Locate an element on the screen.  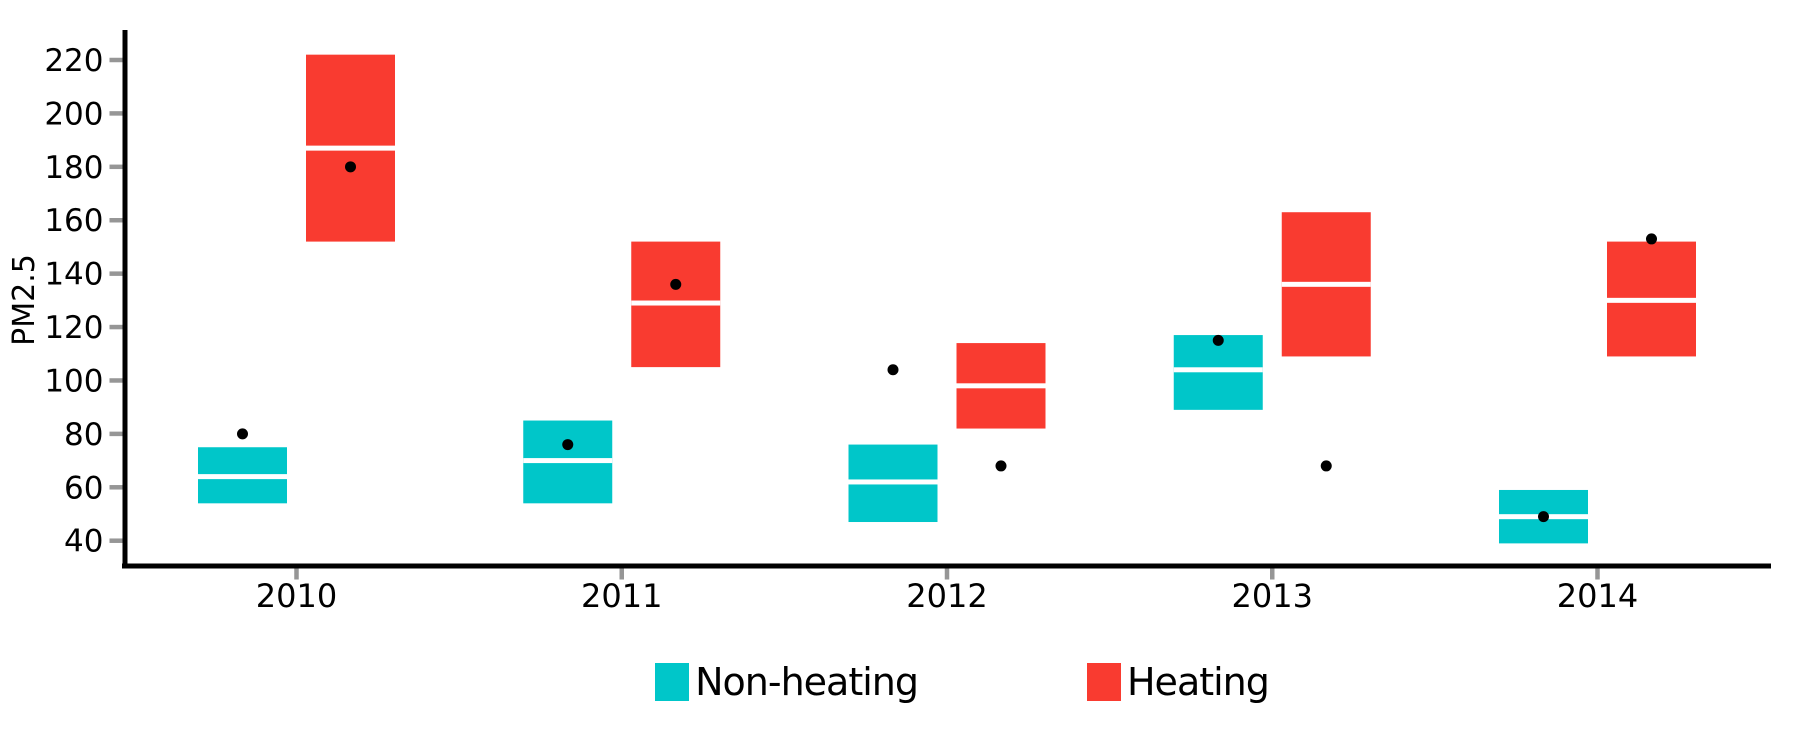
legend-label-heating: Heating is located at coordinates (1198, 682).